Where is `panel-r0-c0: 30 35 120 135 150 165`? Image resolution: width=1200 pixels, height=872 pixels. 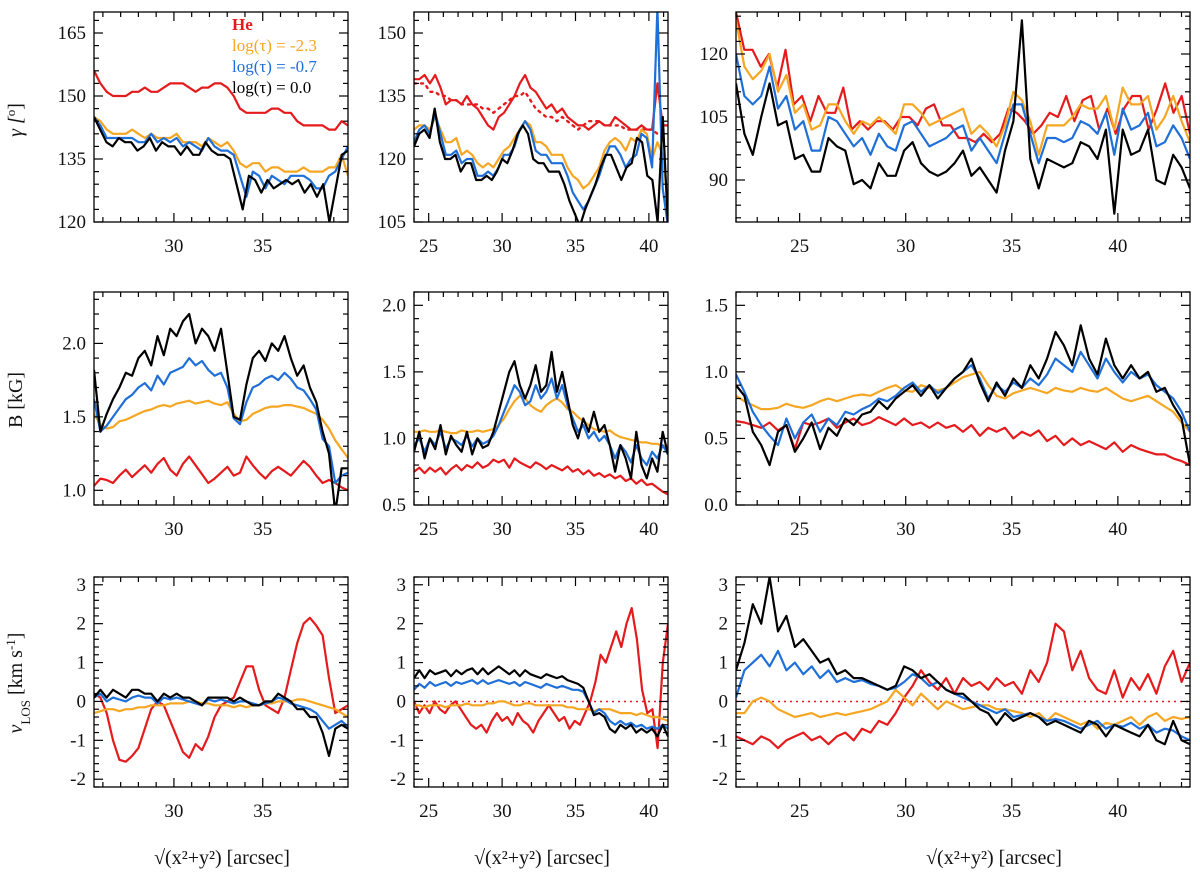
panel-r0-c0: 30 35 120 135 150 165 is located at coordinates (203, 134).